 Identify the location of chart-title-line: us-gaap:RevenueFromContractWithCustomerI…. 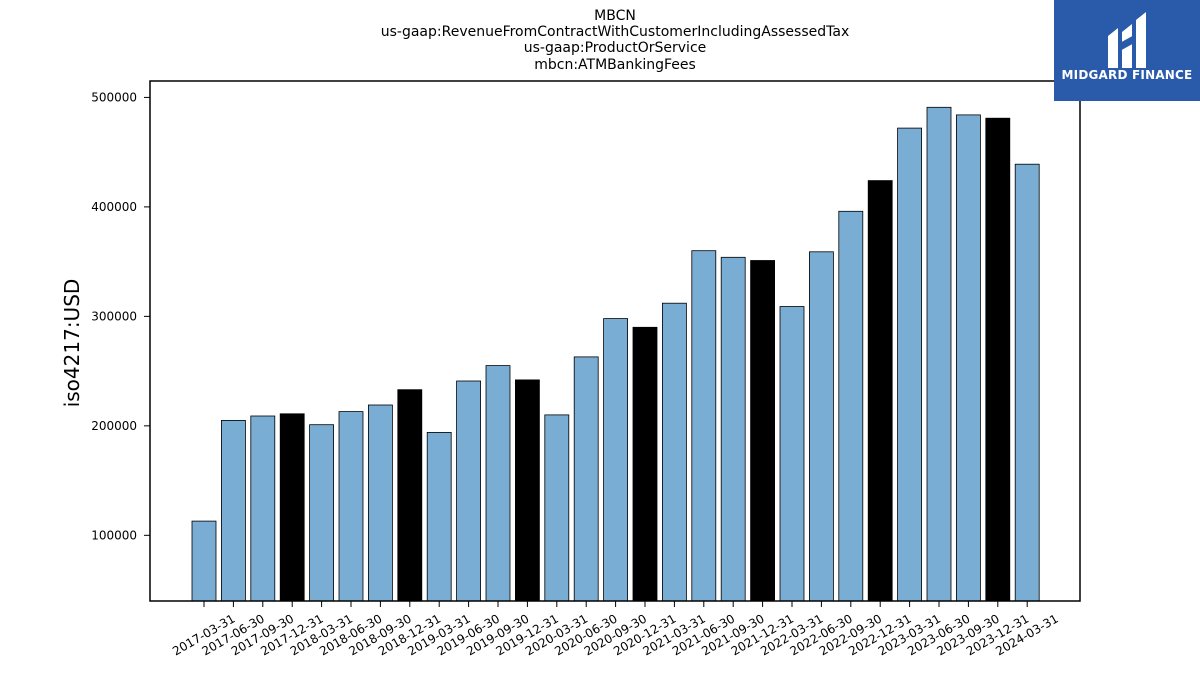
(615, 32).